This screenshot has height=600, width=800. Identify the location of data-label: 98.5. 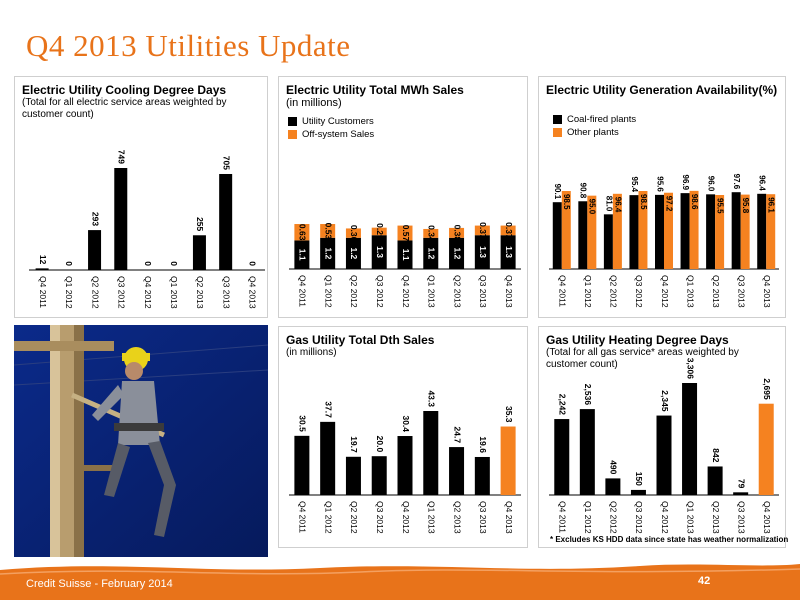
(643, 202).